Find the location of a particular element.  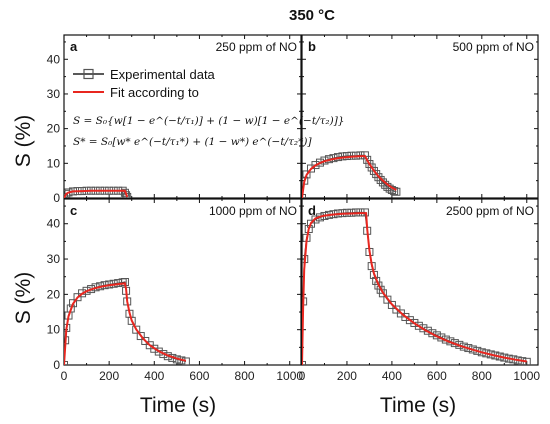

x-axis-label-right: Time (s) is located at coordinates (418, 405).